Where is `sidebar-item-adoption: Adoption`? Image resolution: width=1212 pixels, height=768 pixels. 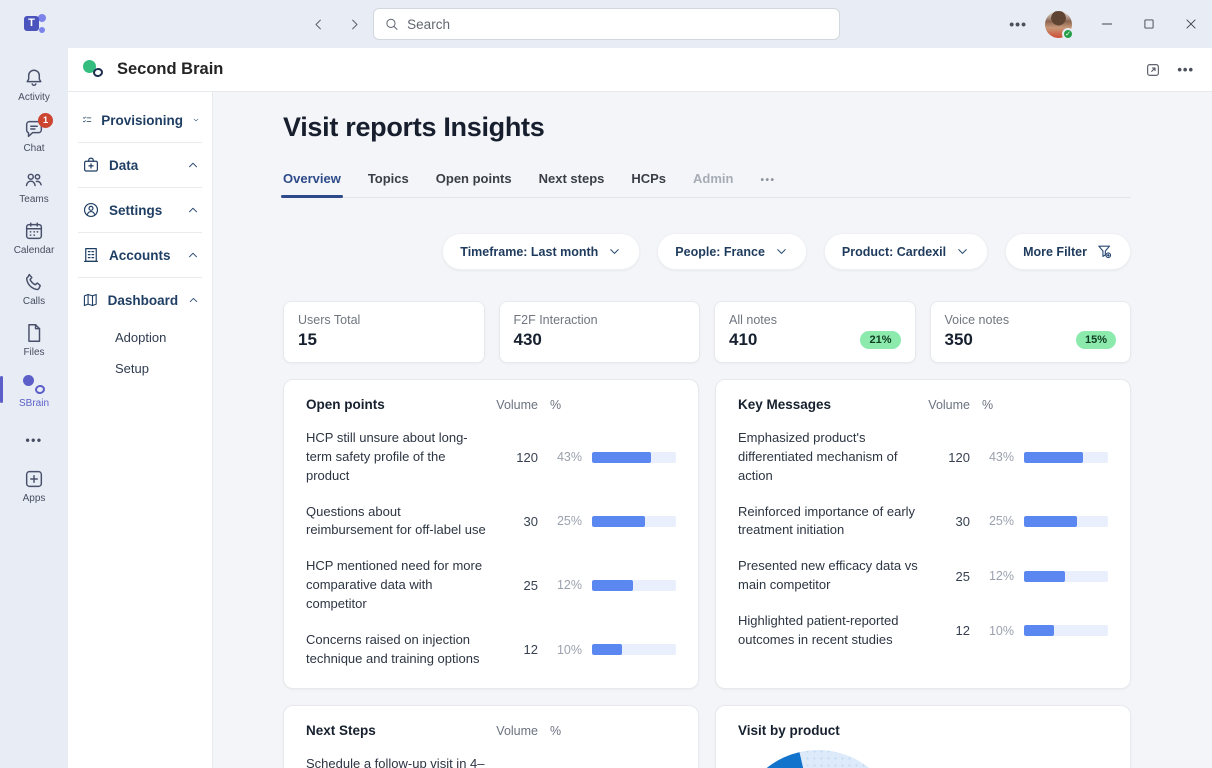 sidebar-item-adoption: Adoption is located at coordinates (141, 337).